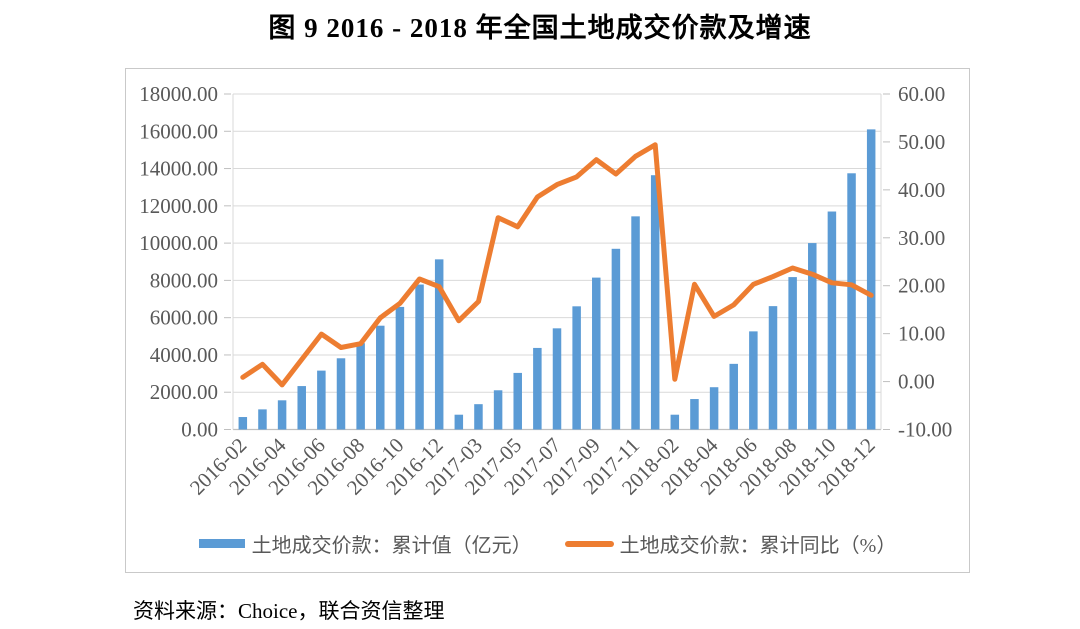  I want to click on y2-axis-label: 50.00, so click(921, 142).